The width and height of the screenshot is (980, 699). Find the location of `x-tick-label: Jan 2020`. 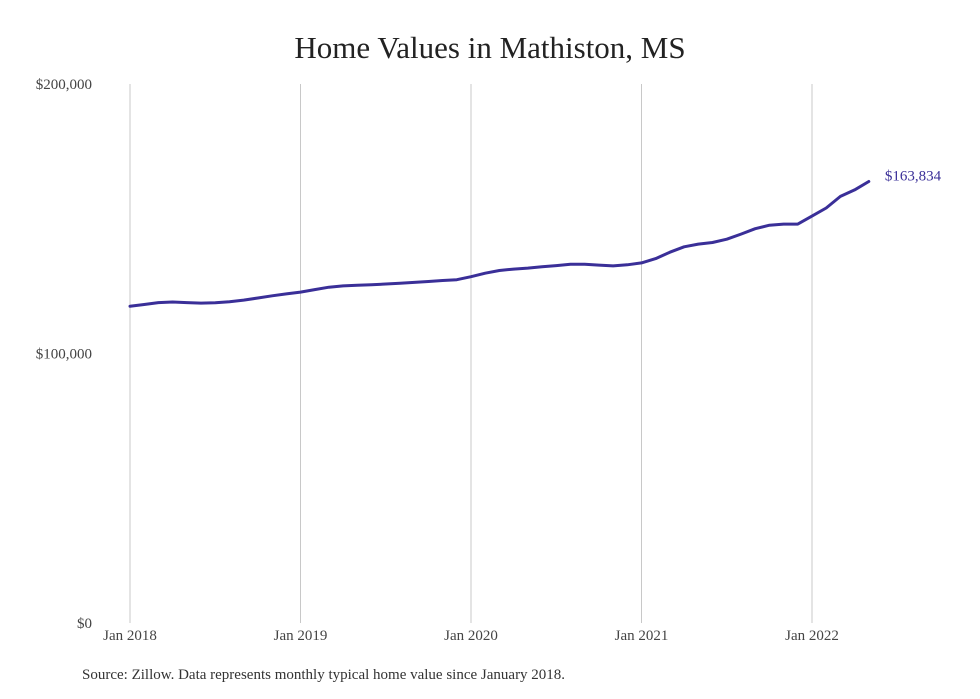

x-tick-label: Jan 2020 is located at coordinates (471, 636).